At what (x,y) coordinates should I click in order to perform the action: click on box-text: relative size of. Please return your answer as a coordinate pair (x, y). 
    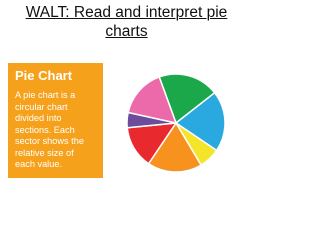
    Looking at the image, I should click on (44, 152).